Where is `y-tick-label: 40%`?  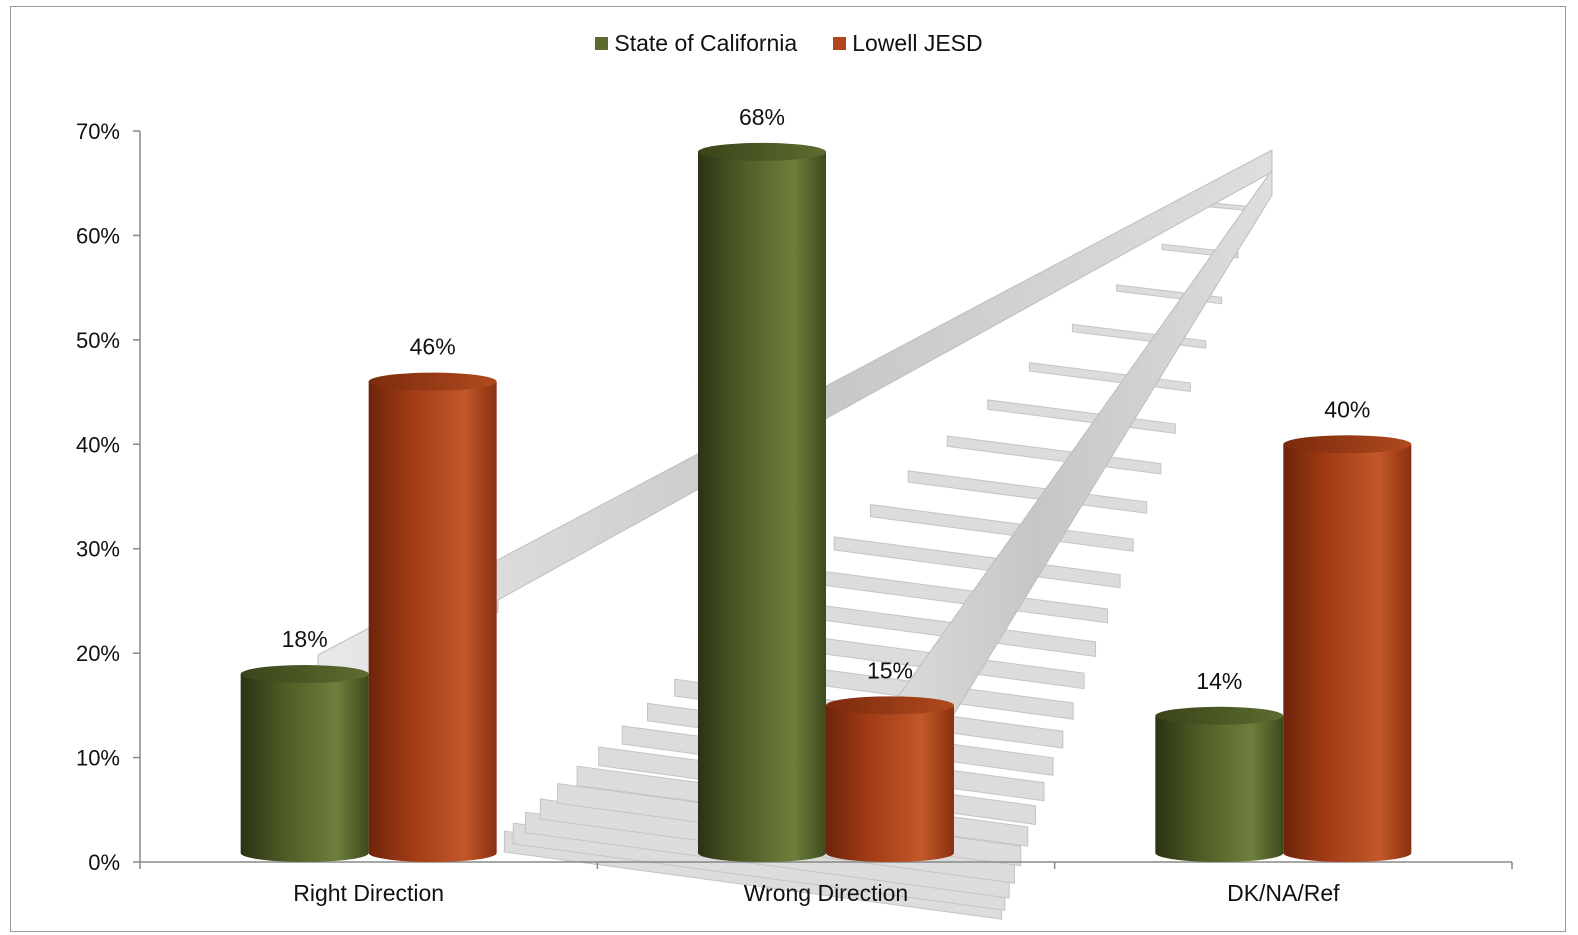 y-tick-label: 40% is located at coordinates (98, 444).